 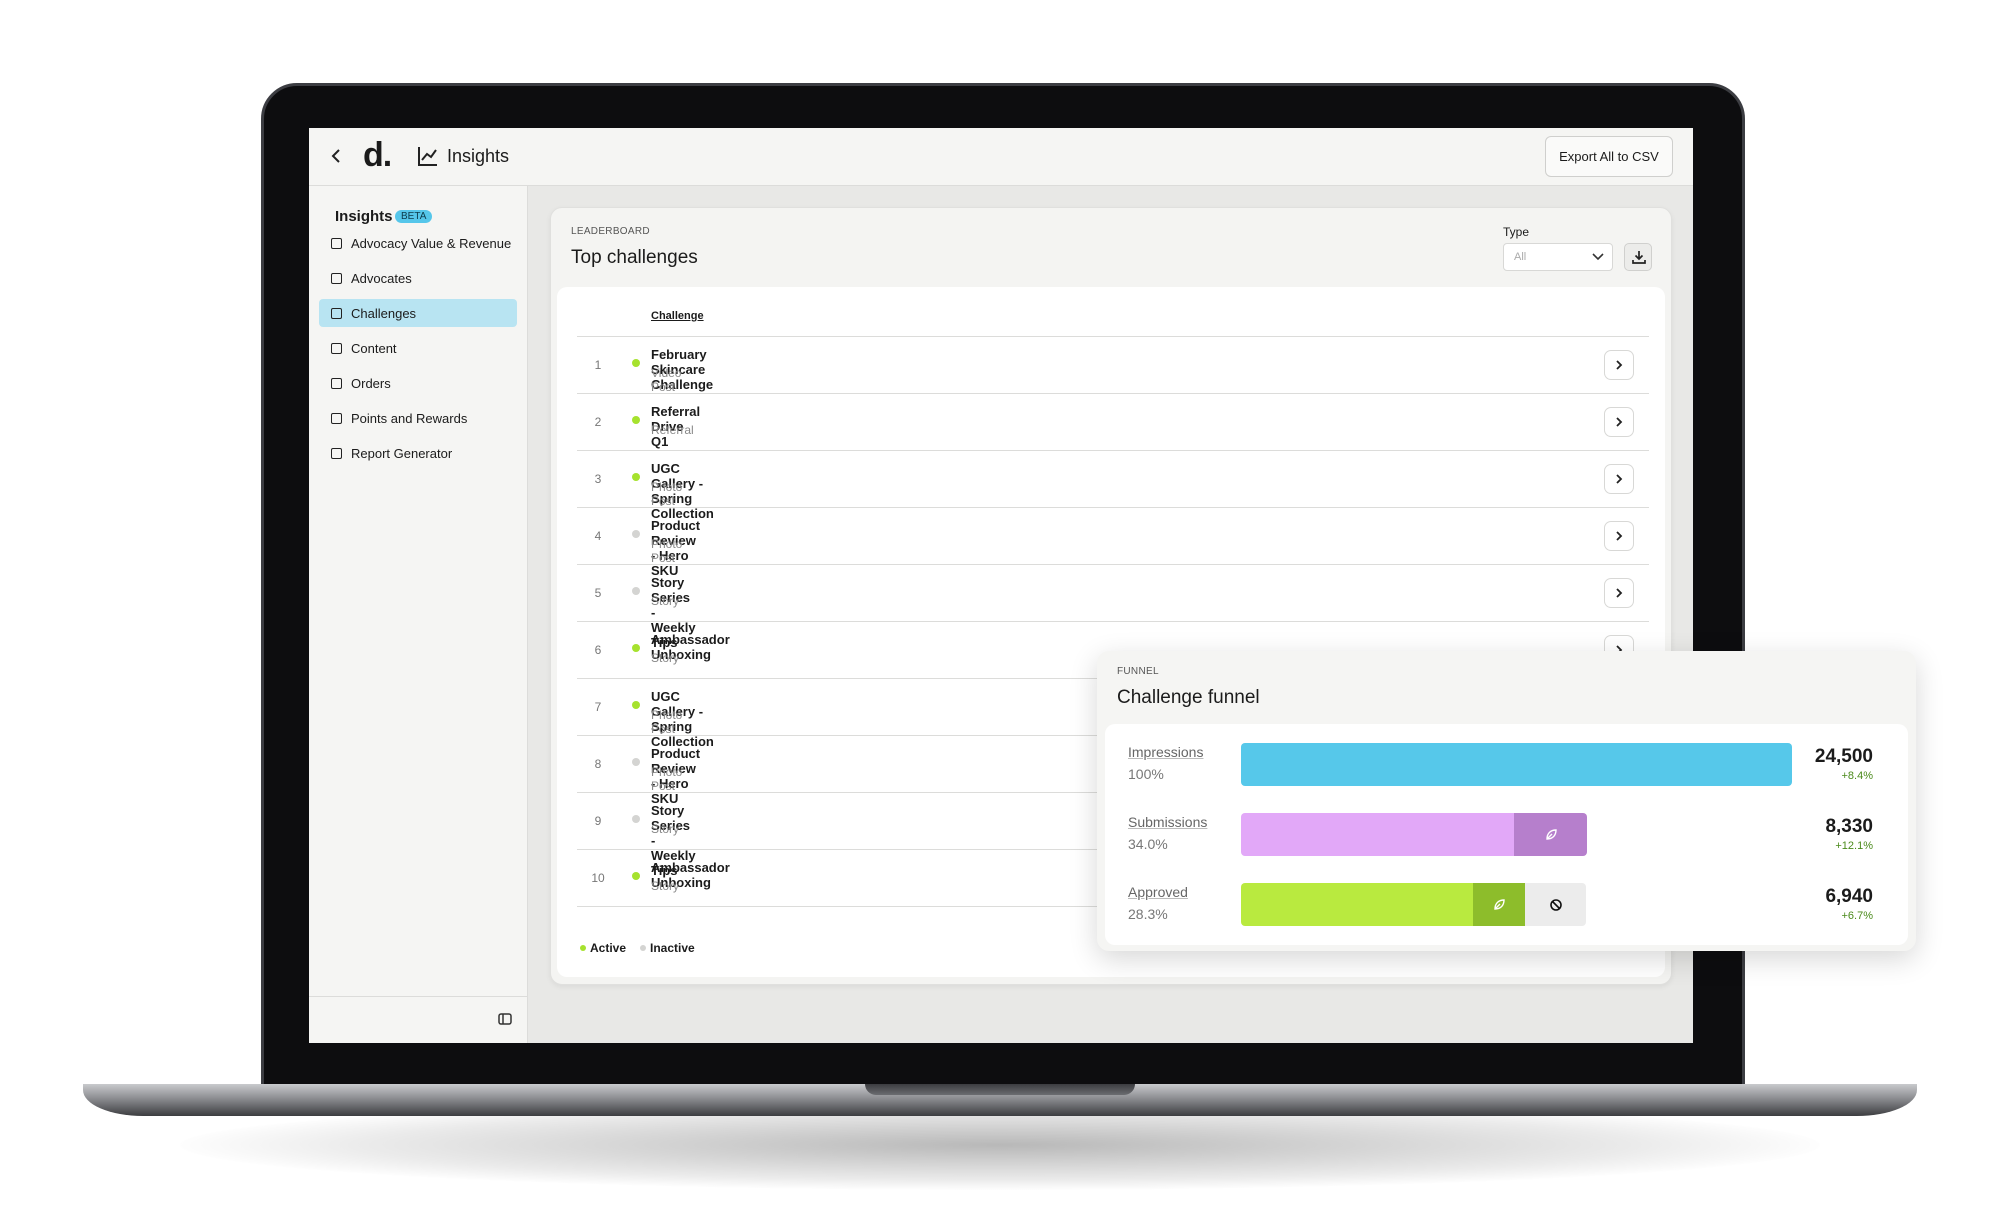 What do you see at coordinates (667, 948) in the screenshot?
I see `legend-item: Inactive` at bounding box center [667, 948].